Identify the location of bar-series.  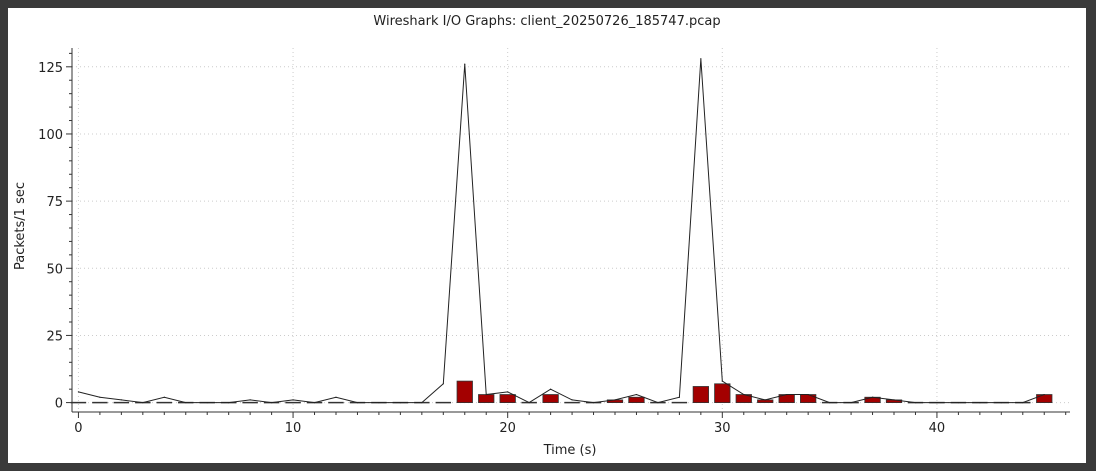
(561, 392).